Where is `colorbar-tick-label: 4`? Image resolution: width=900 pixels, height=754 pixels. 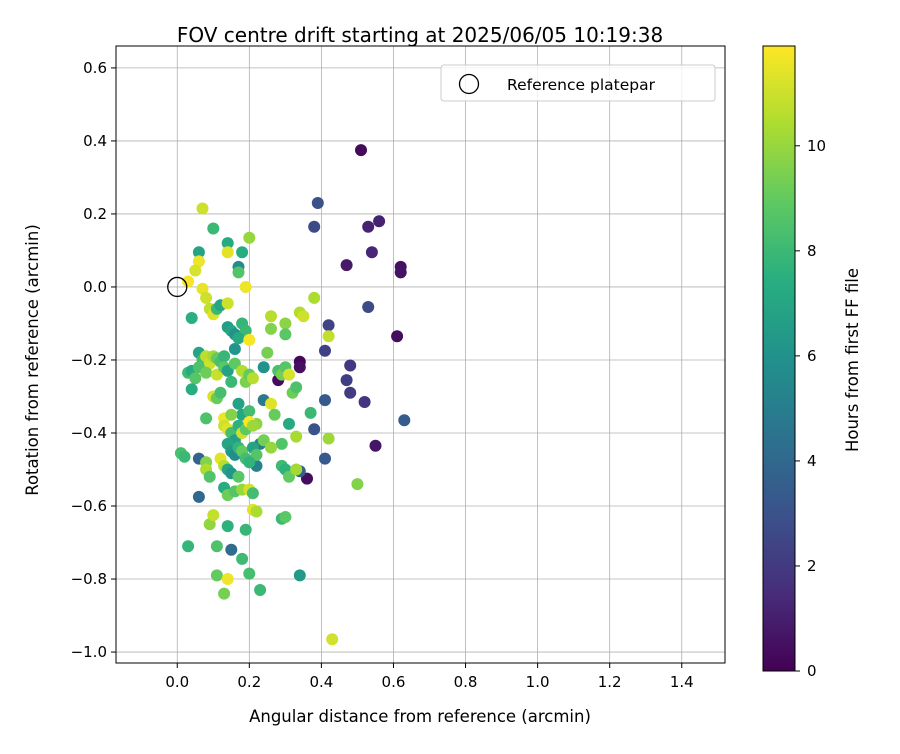
colorbar-tick-label: 4 is located at coordinates (812, 461).